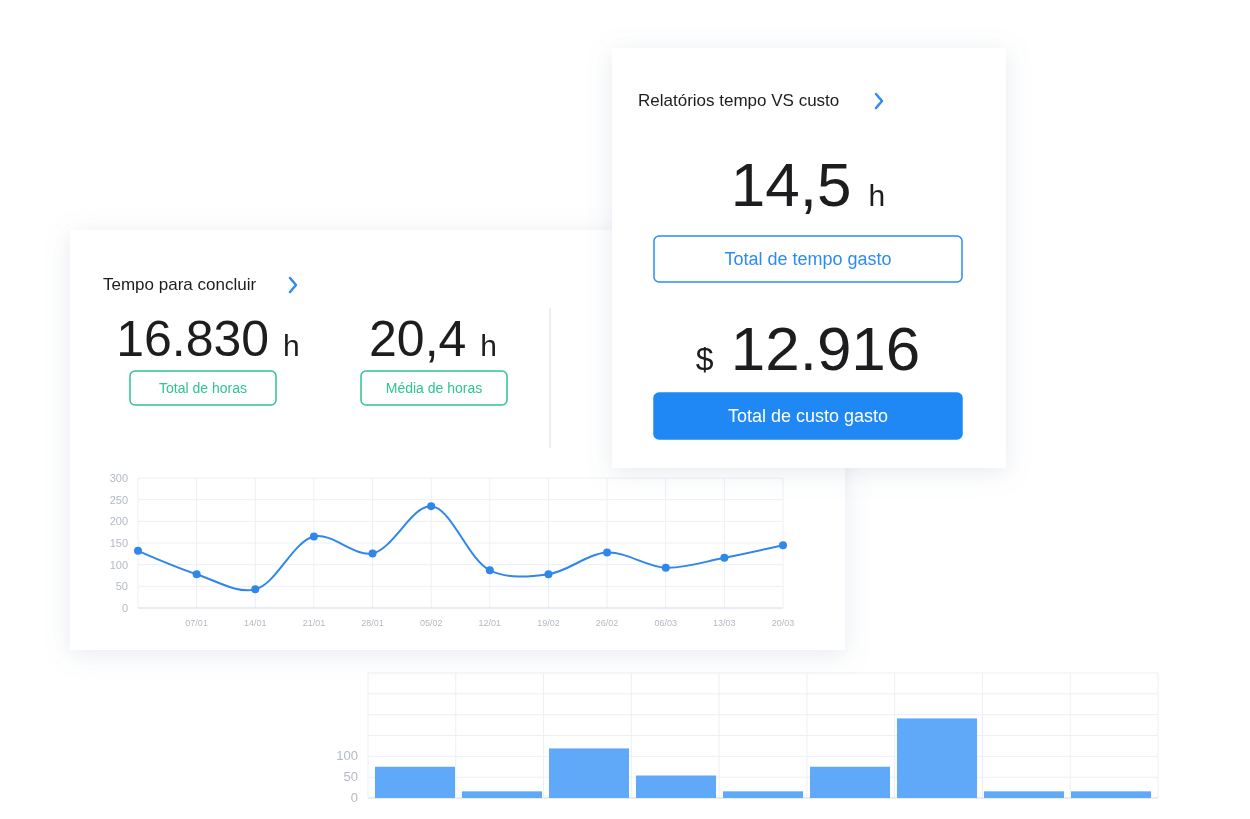 The image size is (1250, 819). I want to click on text: Total de tempo gasto, so click(808, 259).